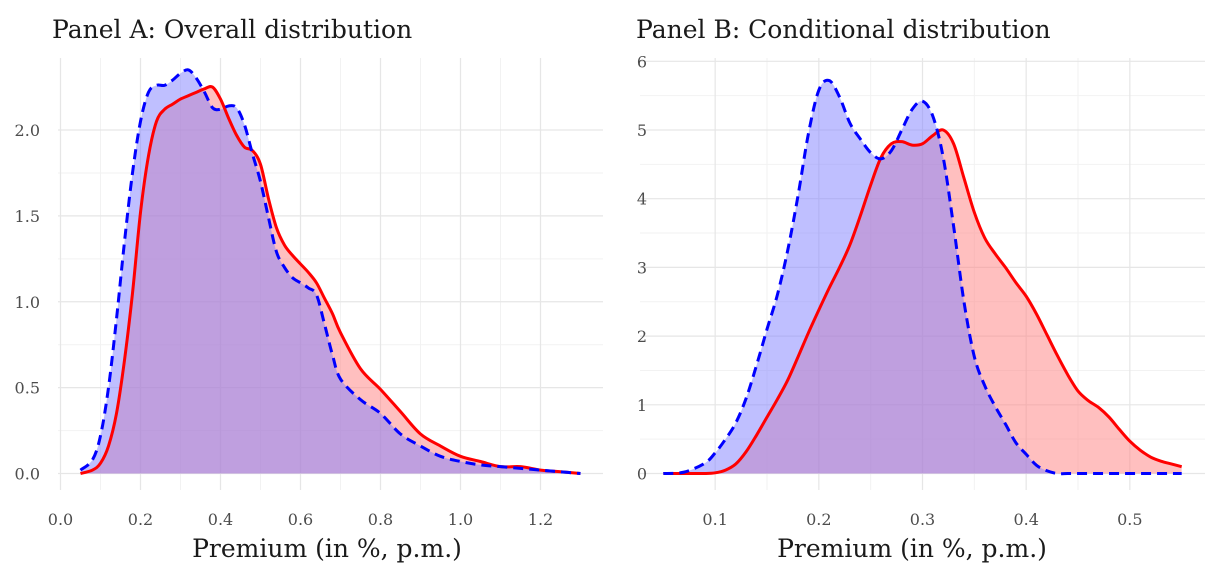  I want to click on panel-b-y-tick-label: 3, so click(642, 267).